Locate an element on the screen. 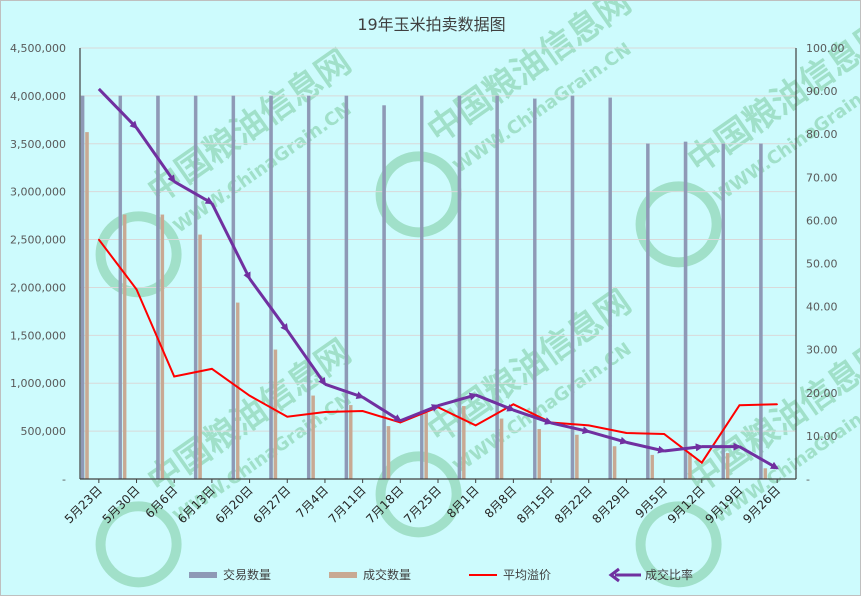  legend-deal-volume: 成交数量 is located at coordinates (370, 574).